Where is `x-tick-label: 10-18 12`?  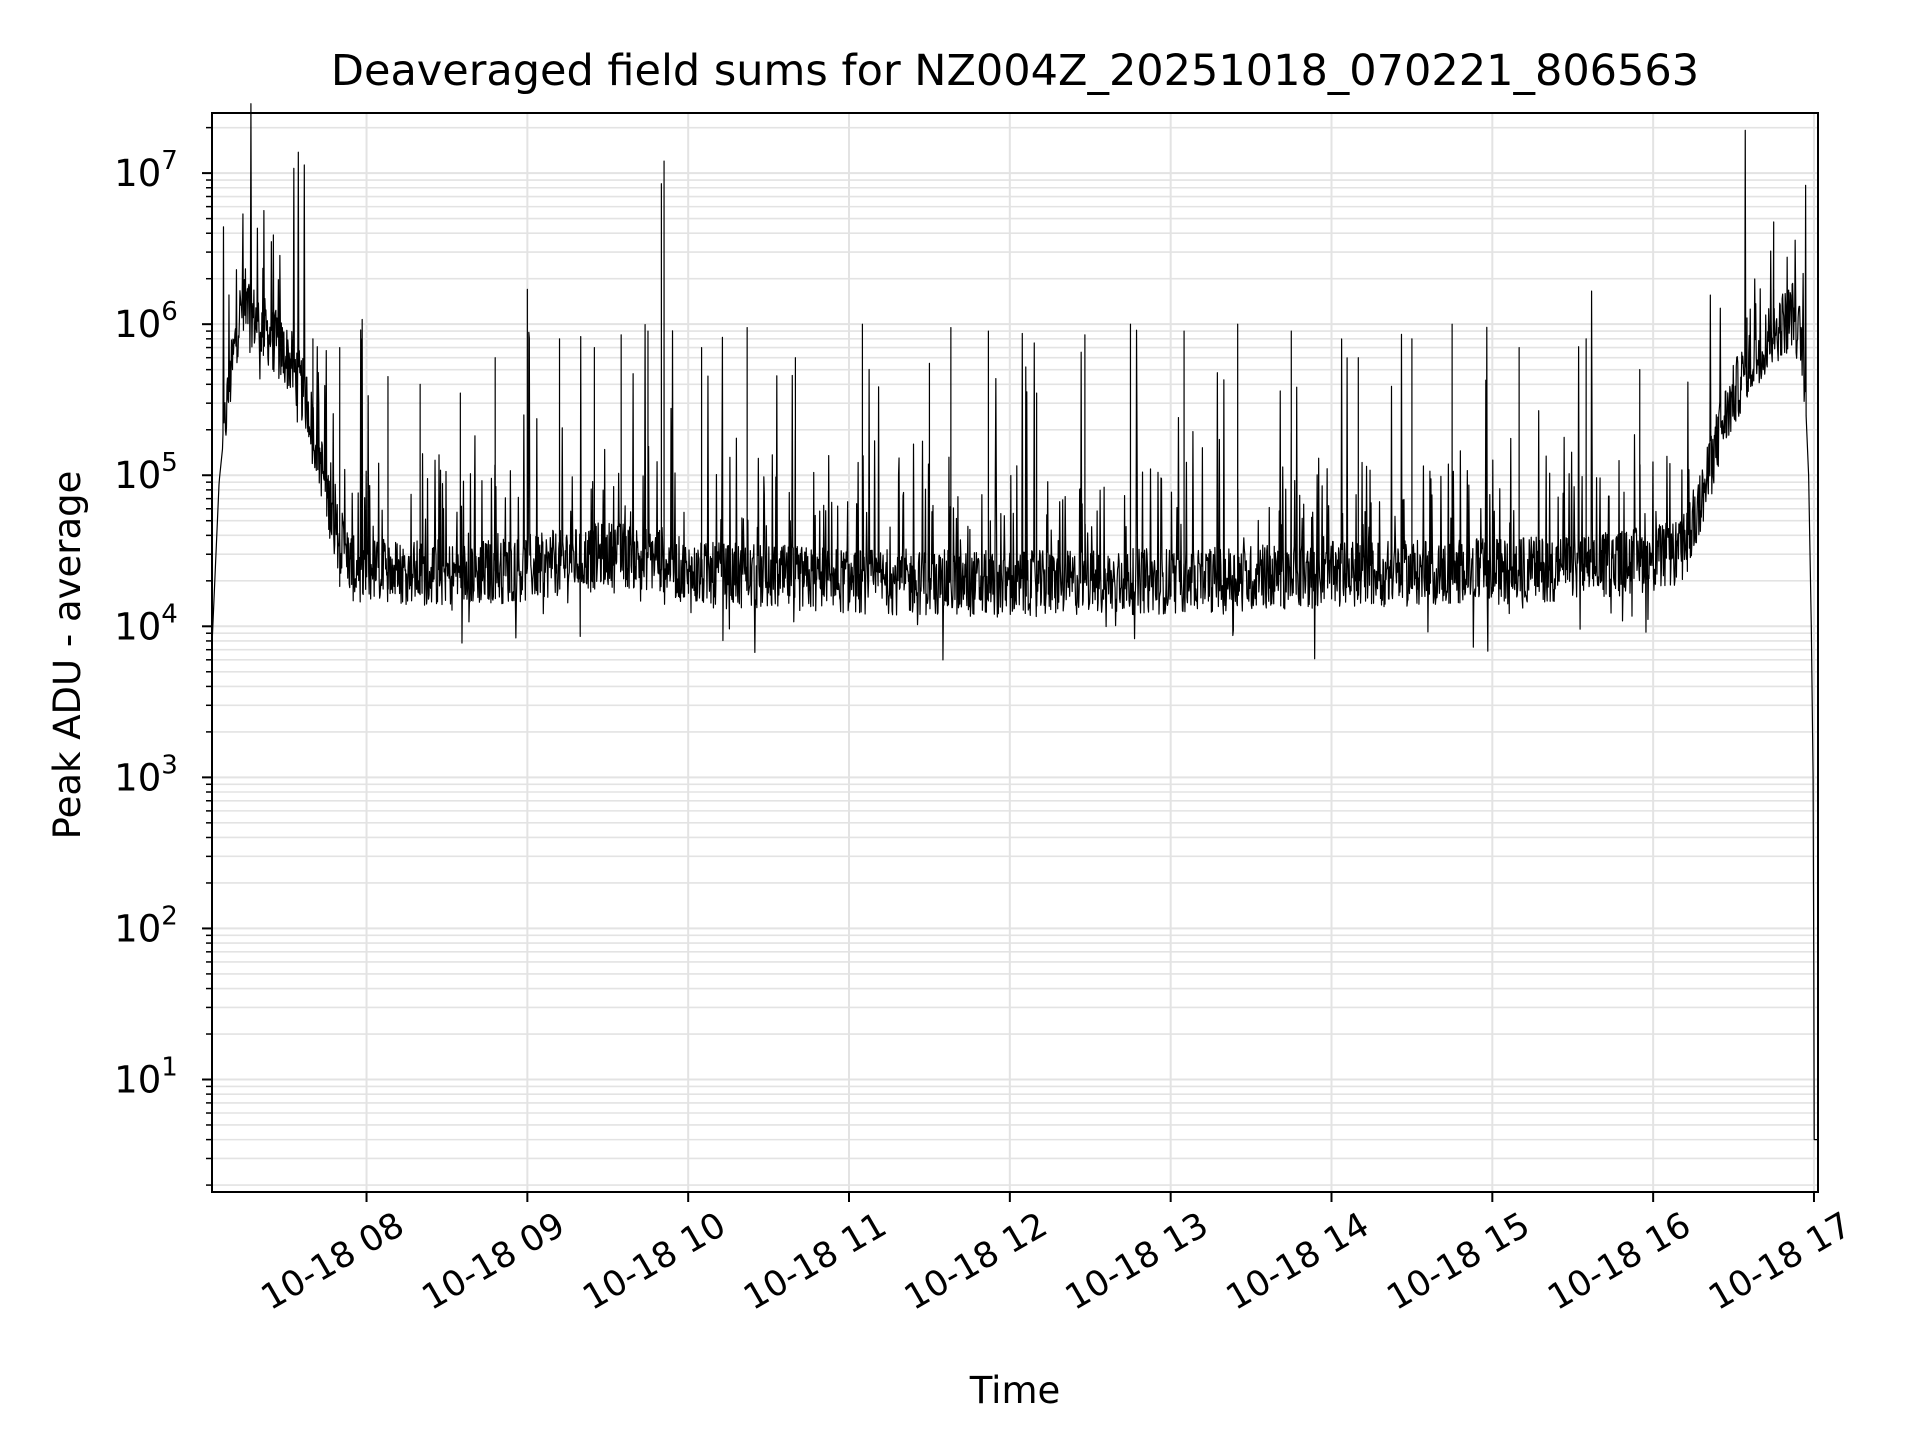
x-tick-label: 10-18 12 is located at coordinates (976, 1261).